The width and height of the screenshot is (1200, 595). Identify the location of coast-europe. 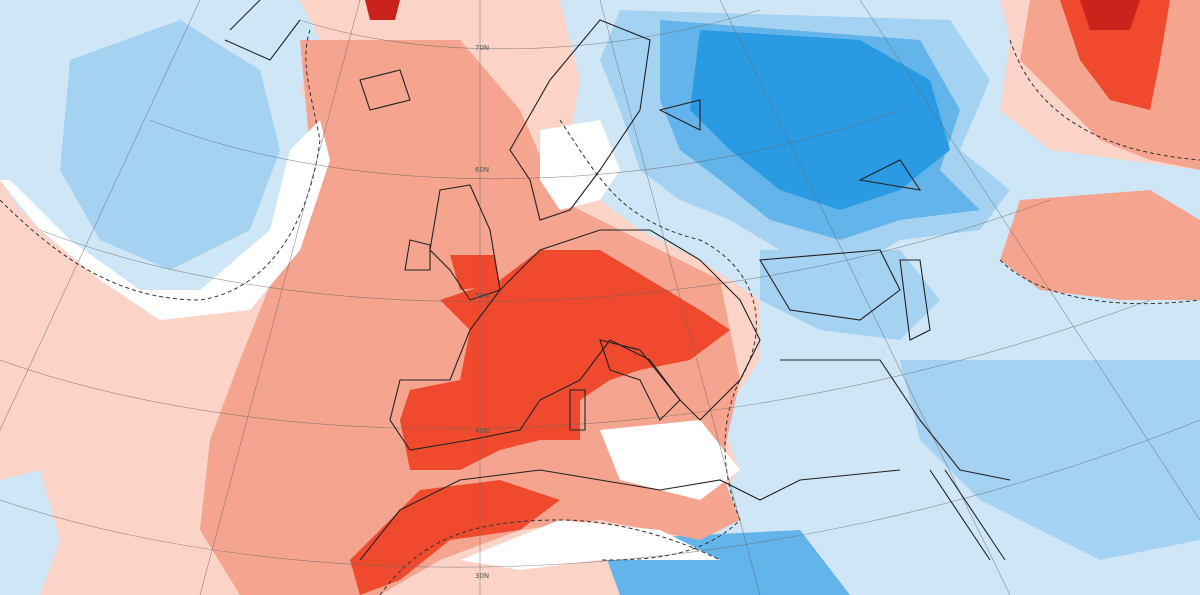
(575, 340).